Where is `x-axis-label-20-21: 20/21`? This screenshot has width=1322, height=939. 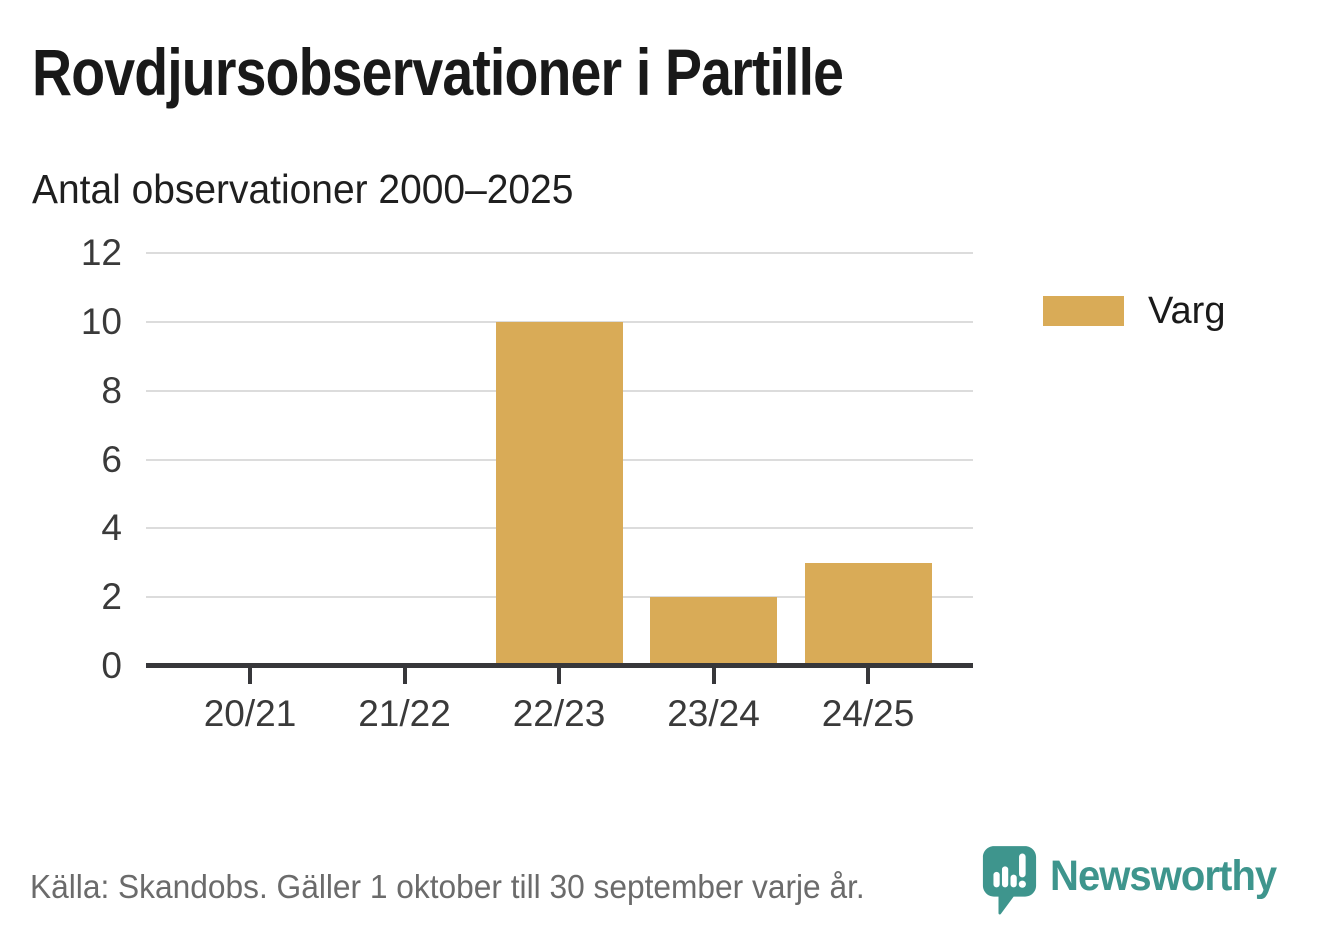 x-axis-label-20-21: 20/21 is located at coordinates (250, 713).